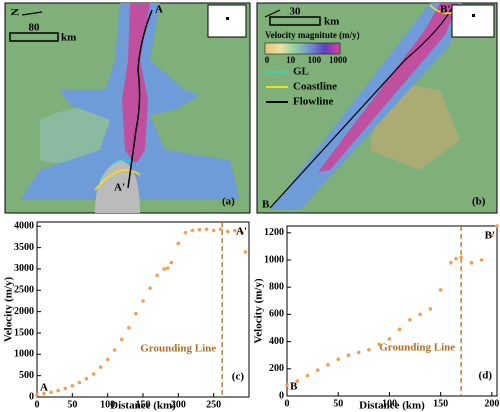 This screenshot has height=412, width=500. Describe the element at coordinates (24, 268) in the screenshot. I see `y-tick-label: 3000` at that location.